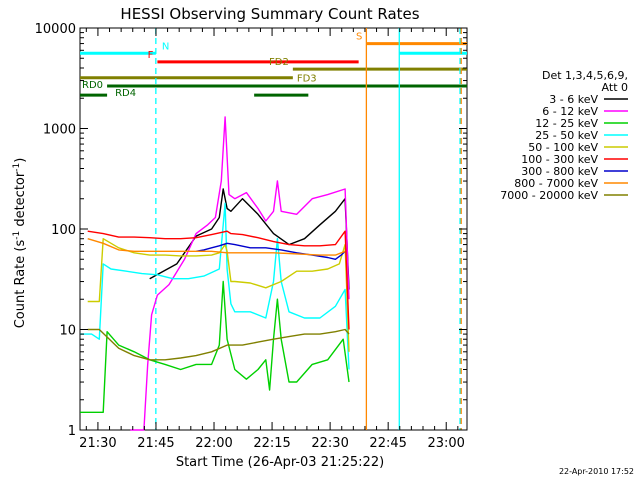 The height and width of the screenshot is (484, 640). I want to click on y-tick-label: 100, so click(63, 230).